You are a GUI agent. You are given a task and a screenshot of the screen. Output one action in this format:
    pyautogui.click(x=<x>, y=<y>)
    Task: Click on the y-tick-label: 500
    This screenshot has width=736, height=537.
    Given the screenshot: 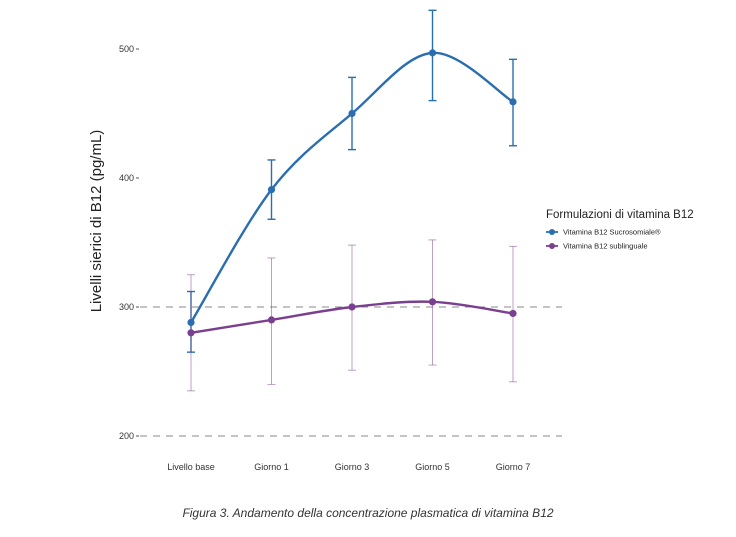 What is the action you would take?
    pyautogui.click(x=126, y=49)
    